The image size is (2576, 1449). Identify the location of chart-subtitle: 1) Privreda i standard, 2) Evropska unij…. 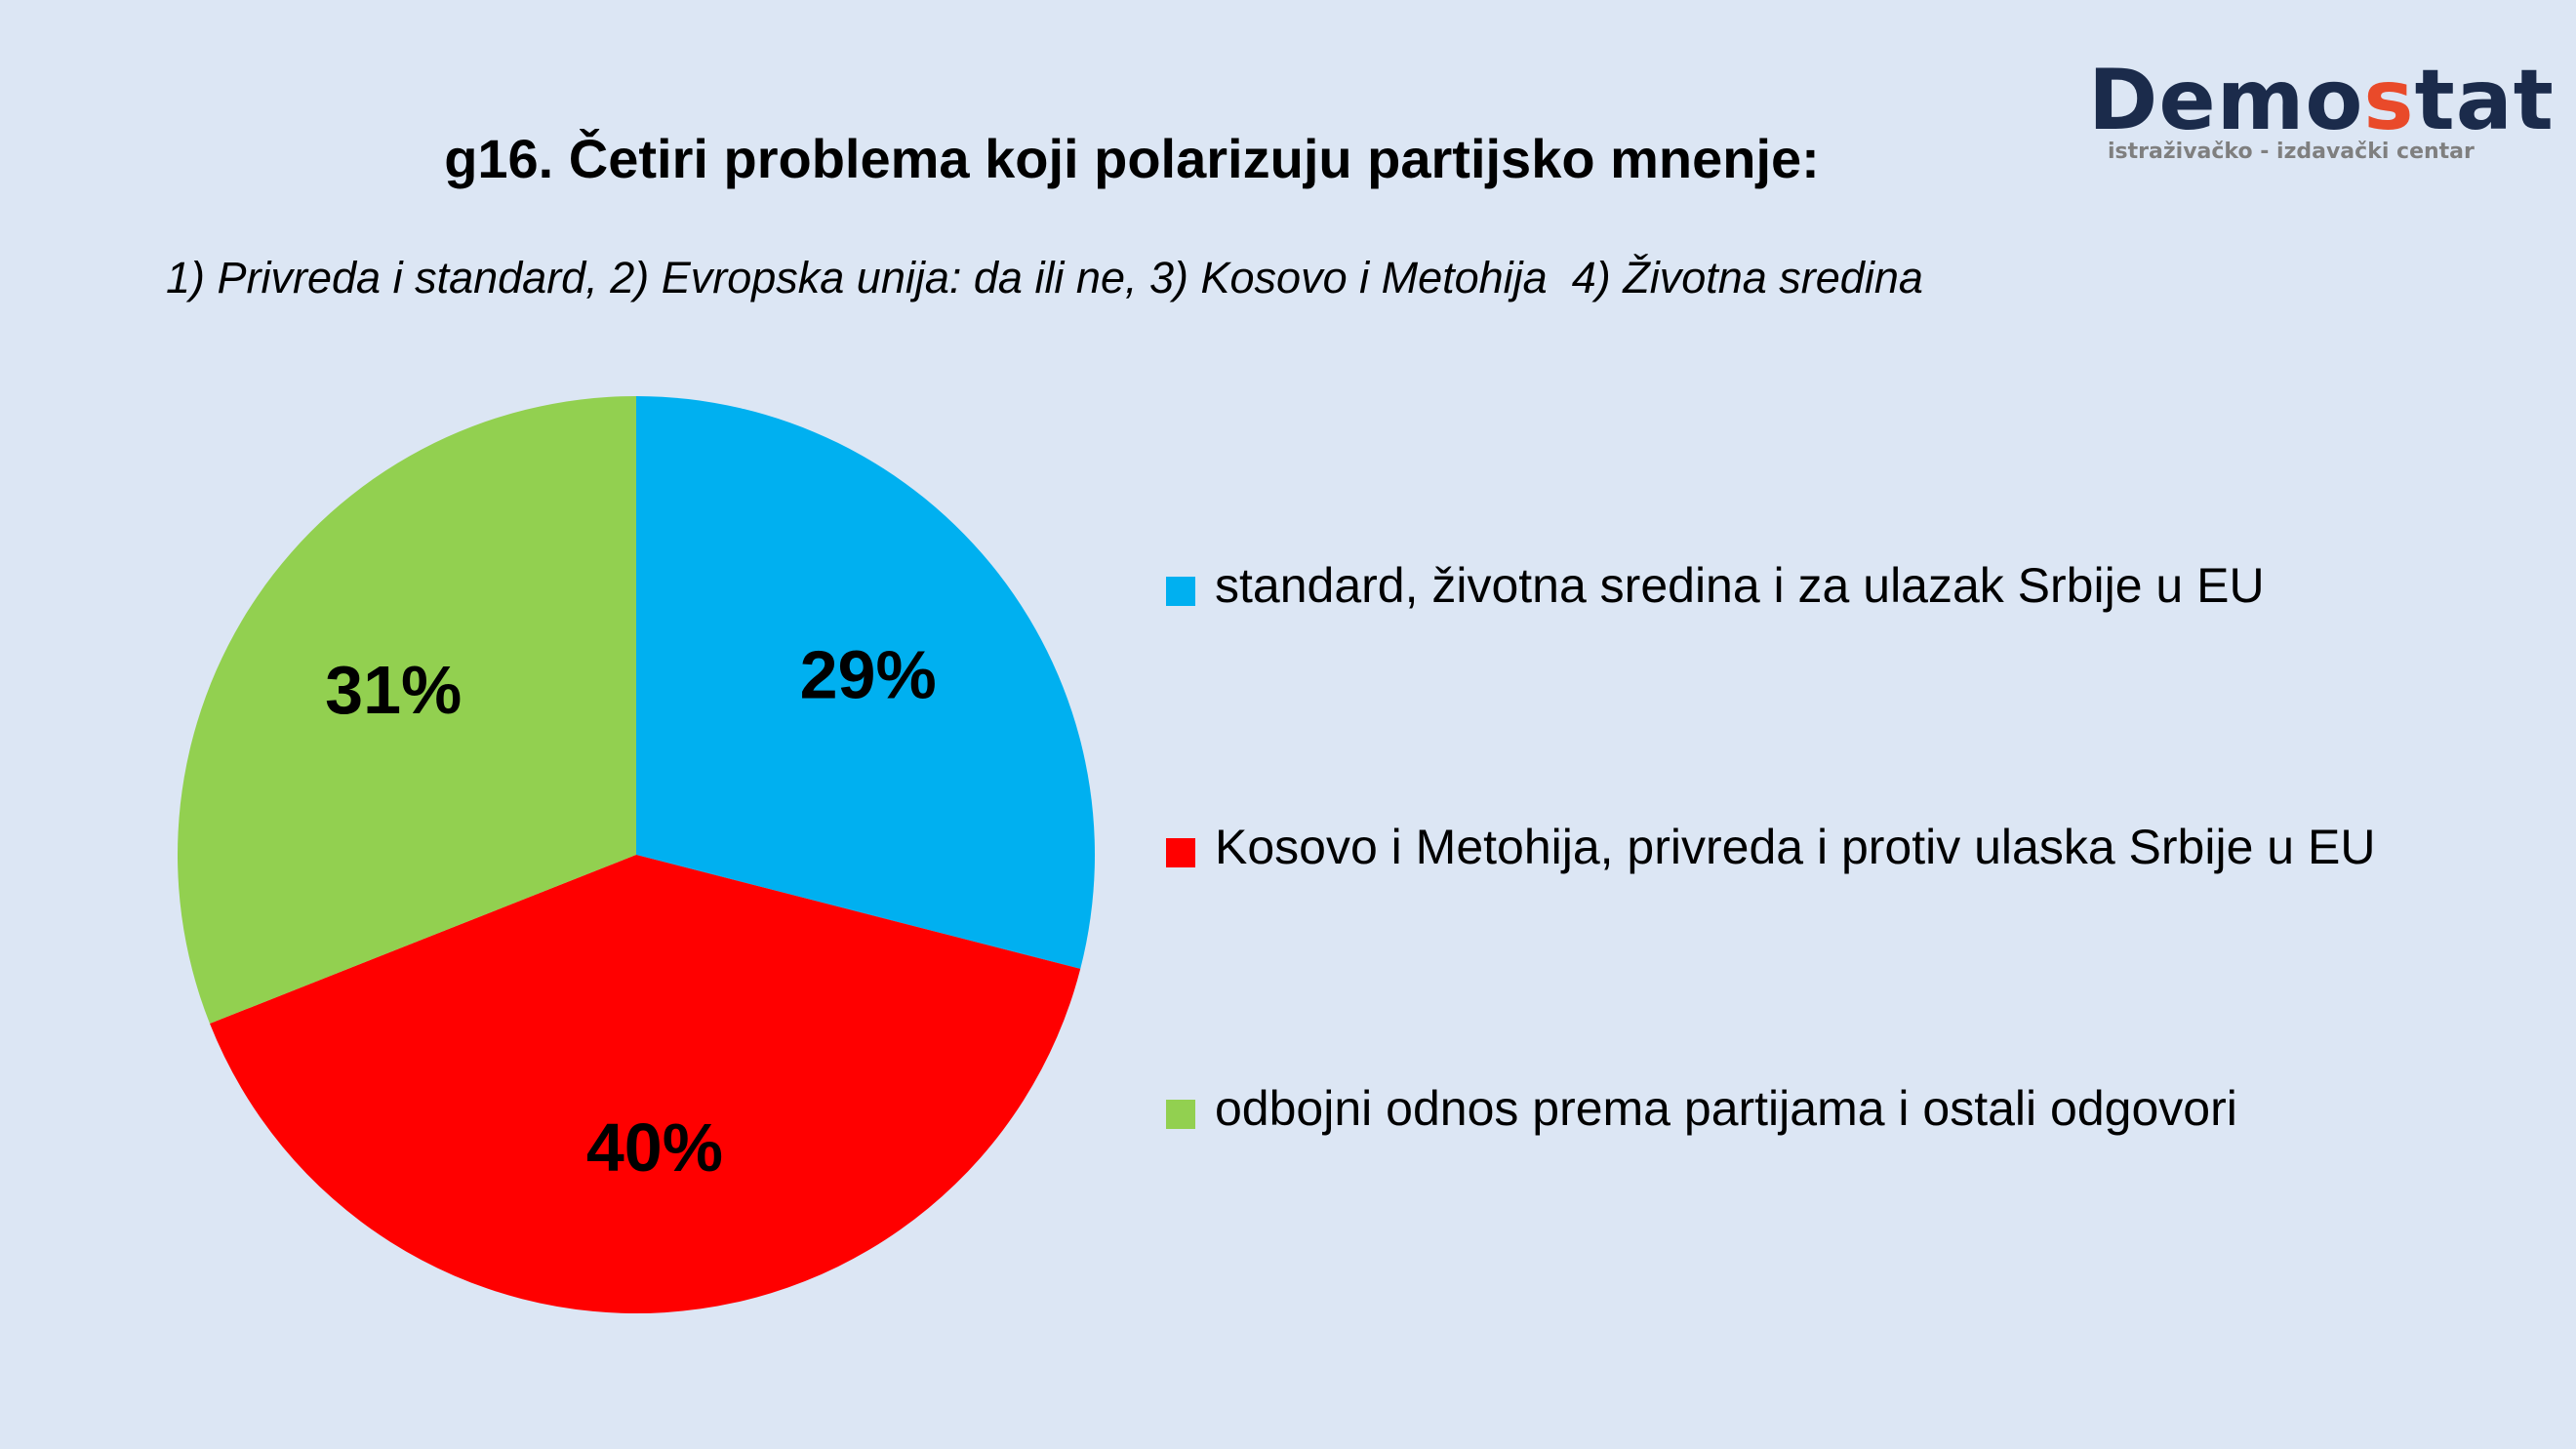
(1044, 277).